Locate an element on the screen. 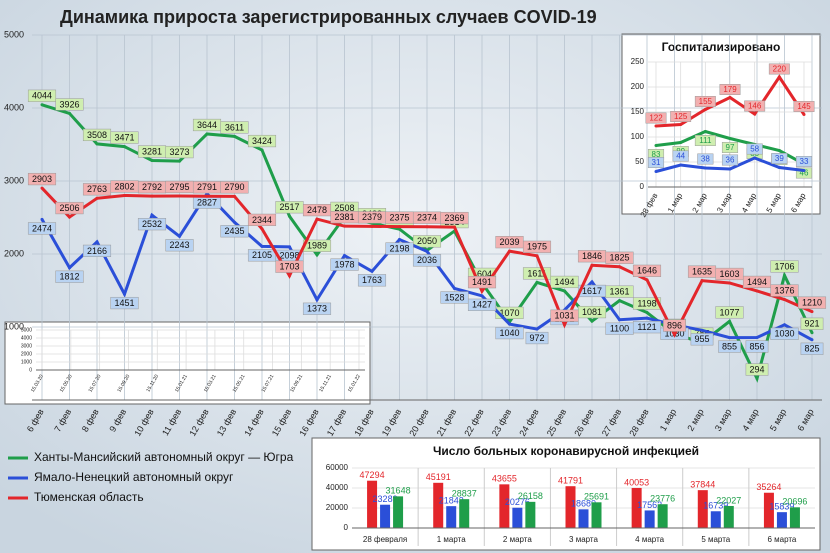  data-label: 3273 is located at coordinates (179, 152).